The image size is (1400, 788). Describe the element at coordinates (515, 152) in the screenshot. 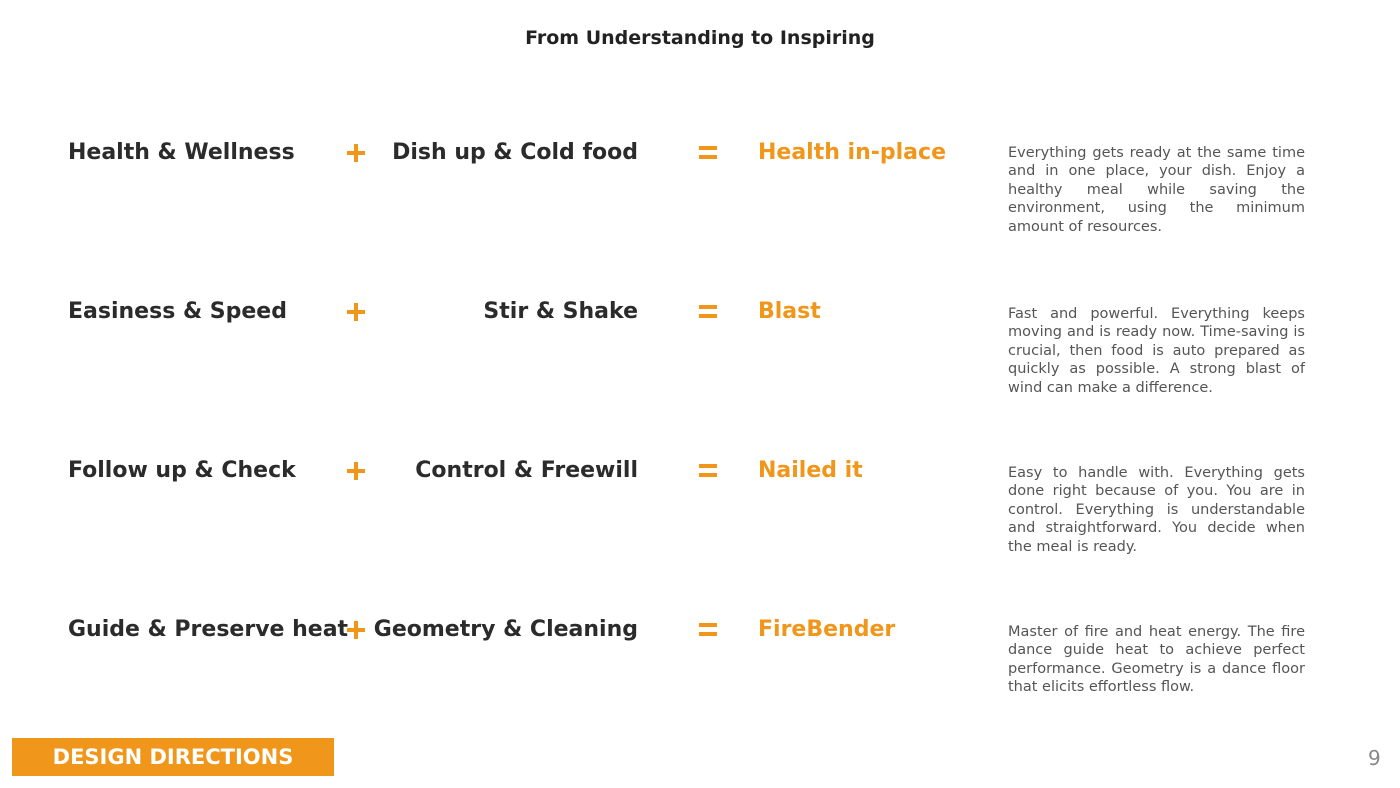

I see `input-right: Dish up & Cold food` at that location.